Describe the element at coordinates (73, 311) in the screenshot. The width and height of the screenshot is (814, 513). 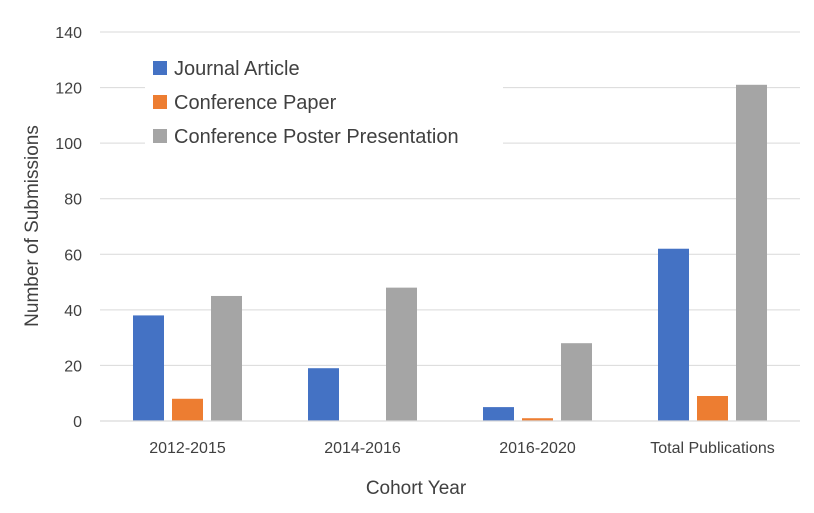
I see `y-tick-label: 40` at that location.